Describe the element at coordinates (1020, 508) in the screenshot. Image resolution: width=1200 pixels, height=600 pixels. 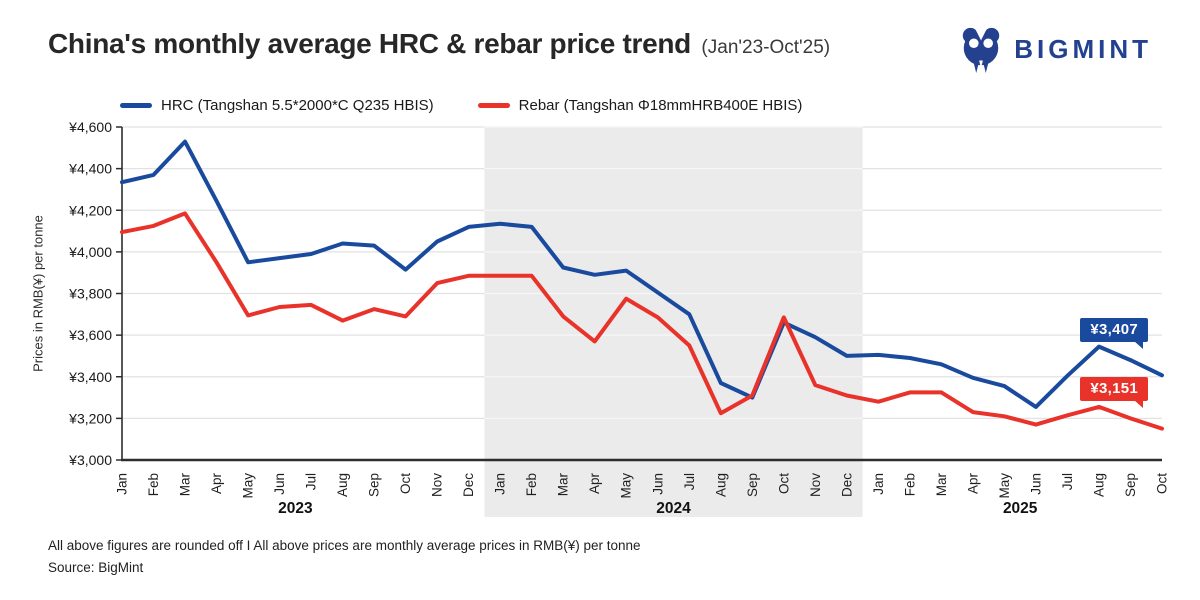
I see `year-label: 2025` at that location.